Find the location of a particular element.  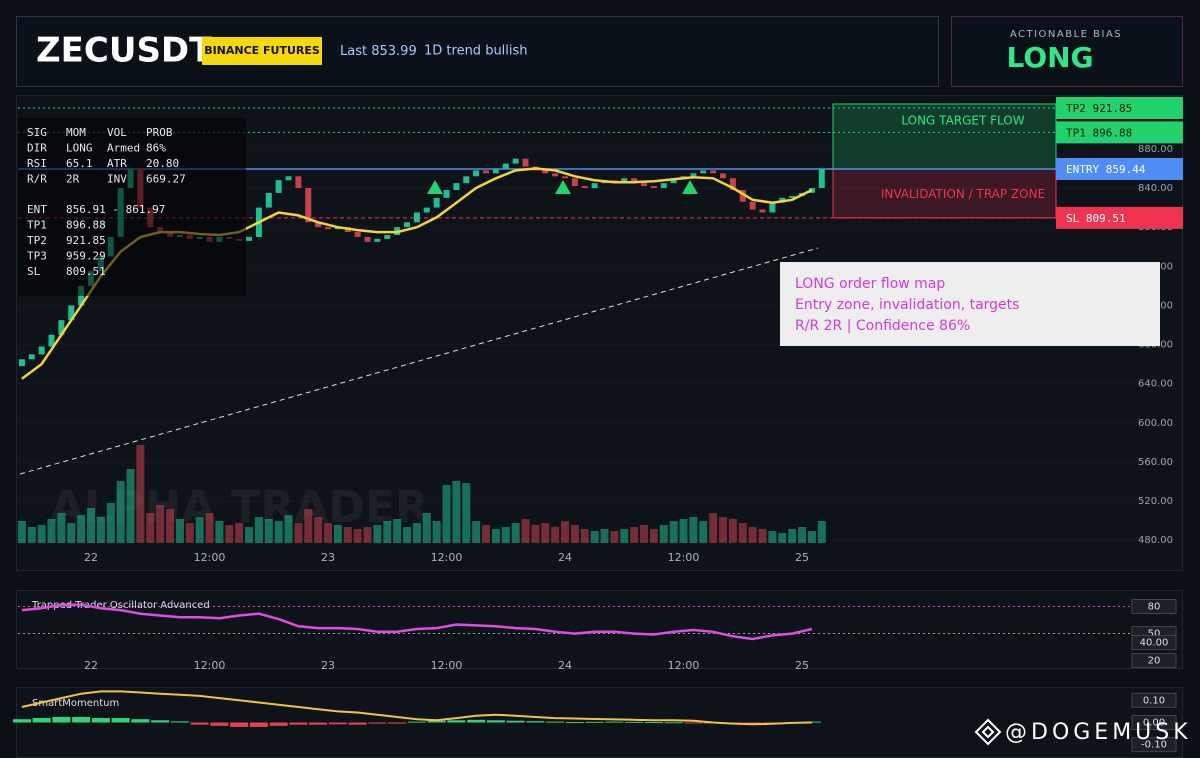

level-badge is located at coordinates (1119, 169).